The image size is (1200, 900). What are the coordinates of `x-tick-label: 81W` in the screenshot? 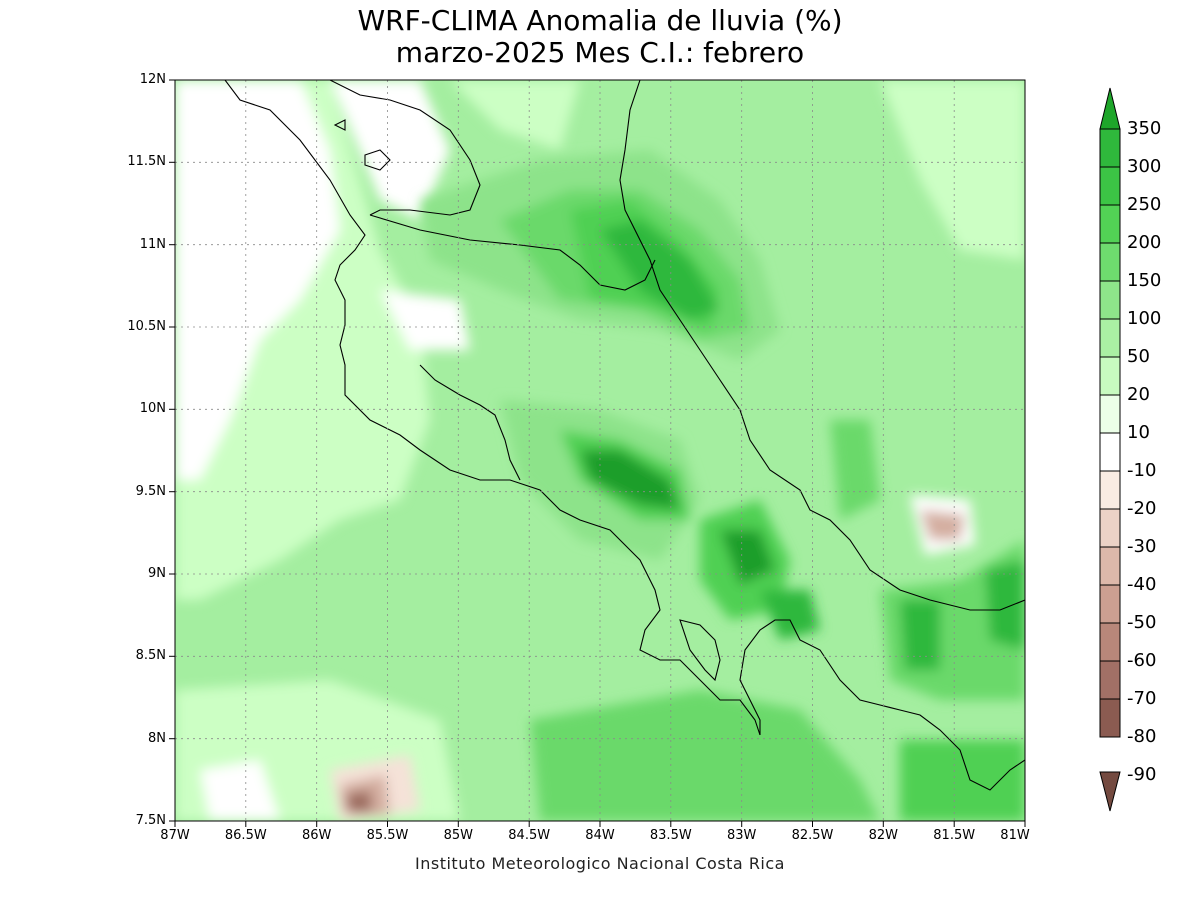 It's located at (1015, 835).